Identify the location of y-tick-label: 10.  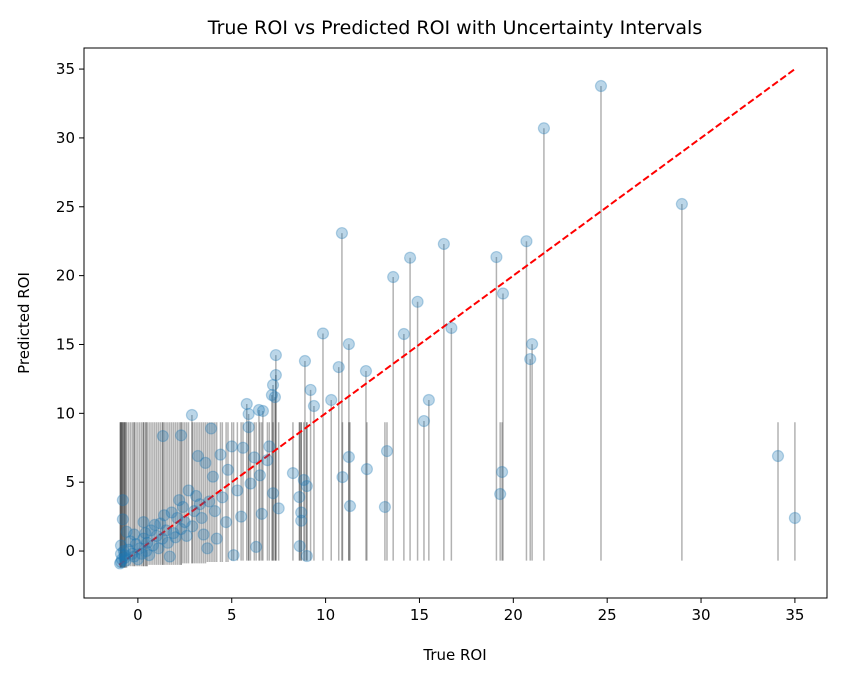
(65, 413).